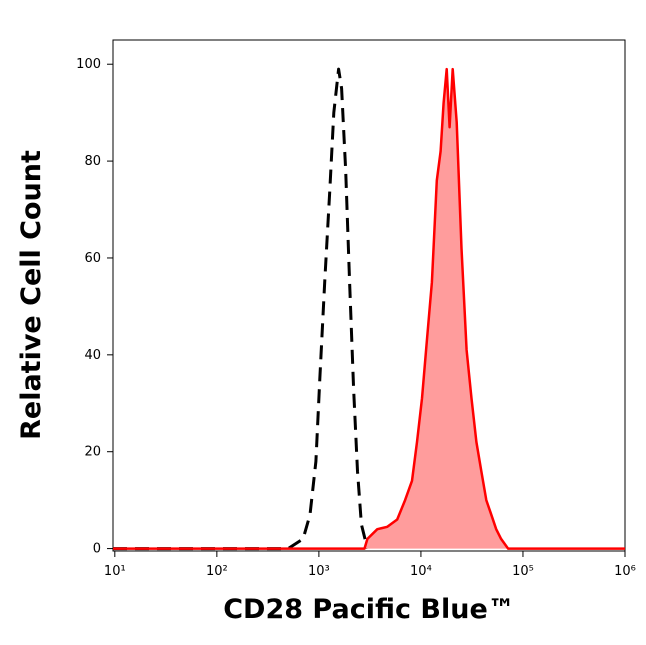 The height and width of the screenshot is (645, 646). What do you see at coordinates (421, 571) in the screenshot?
I see `x-tick-label: 10⁴` at bounding box center [421, 571].